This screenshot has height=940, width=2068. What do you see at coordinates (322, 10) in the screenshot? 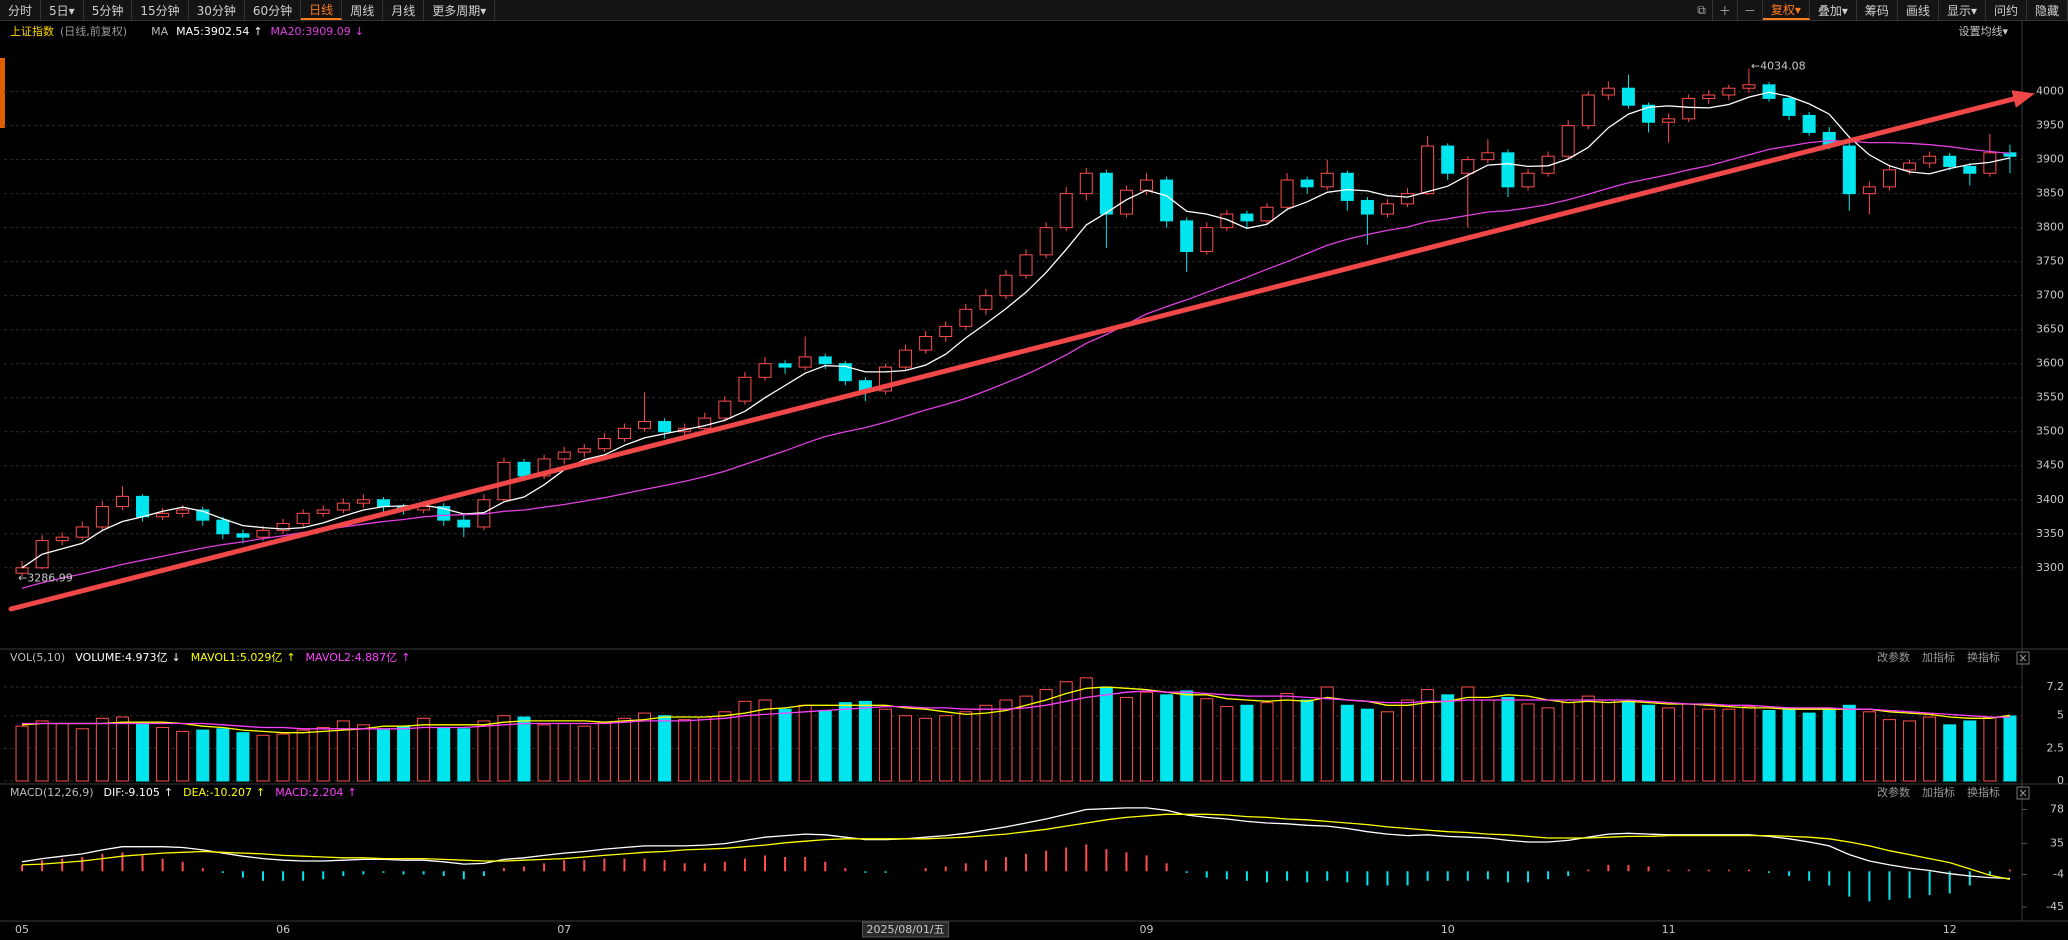
I see `toolbar-tab: 日线` at bounding box center [322, 10].